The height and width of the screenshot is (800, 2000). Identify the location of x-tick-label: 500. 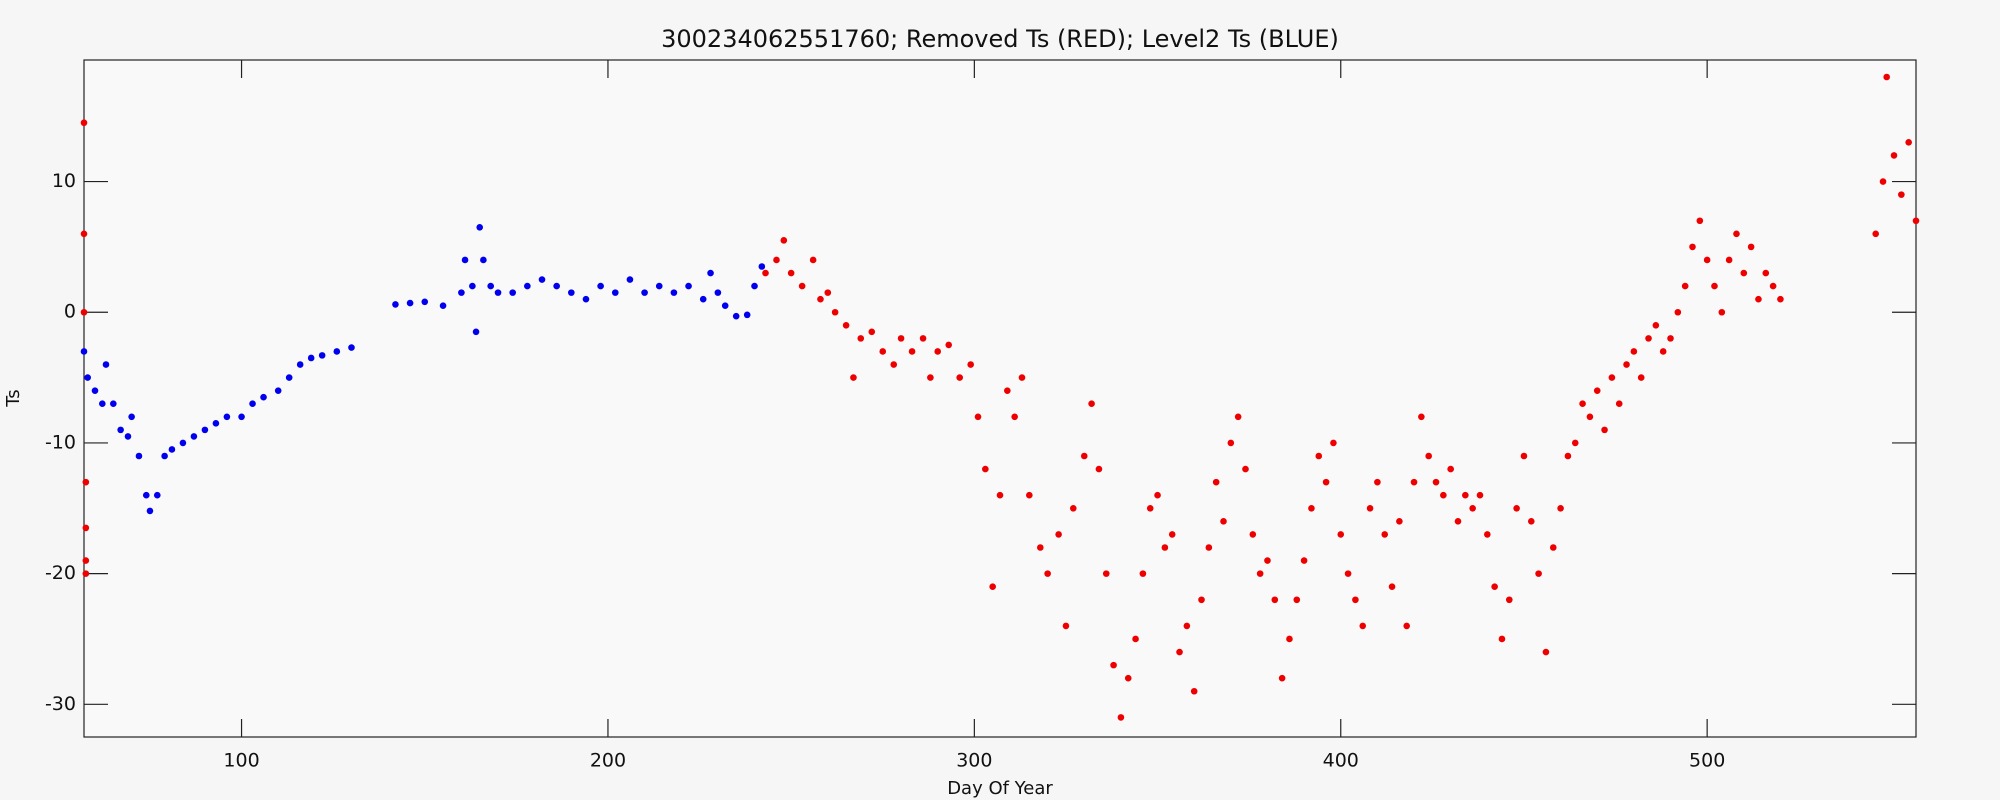
(1707, 761).